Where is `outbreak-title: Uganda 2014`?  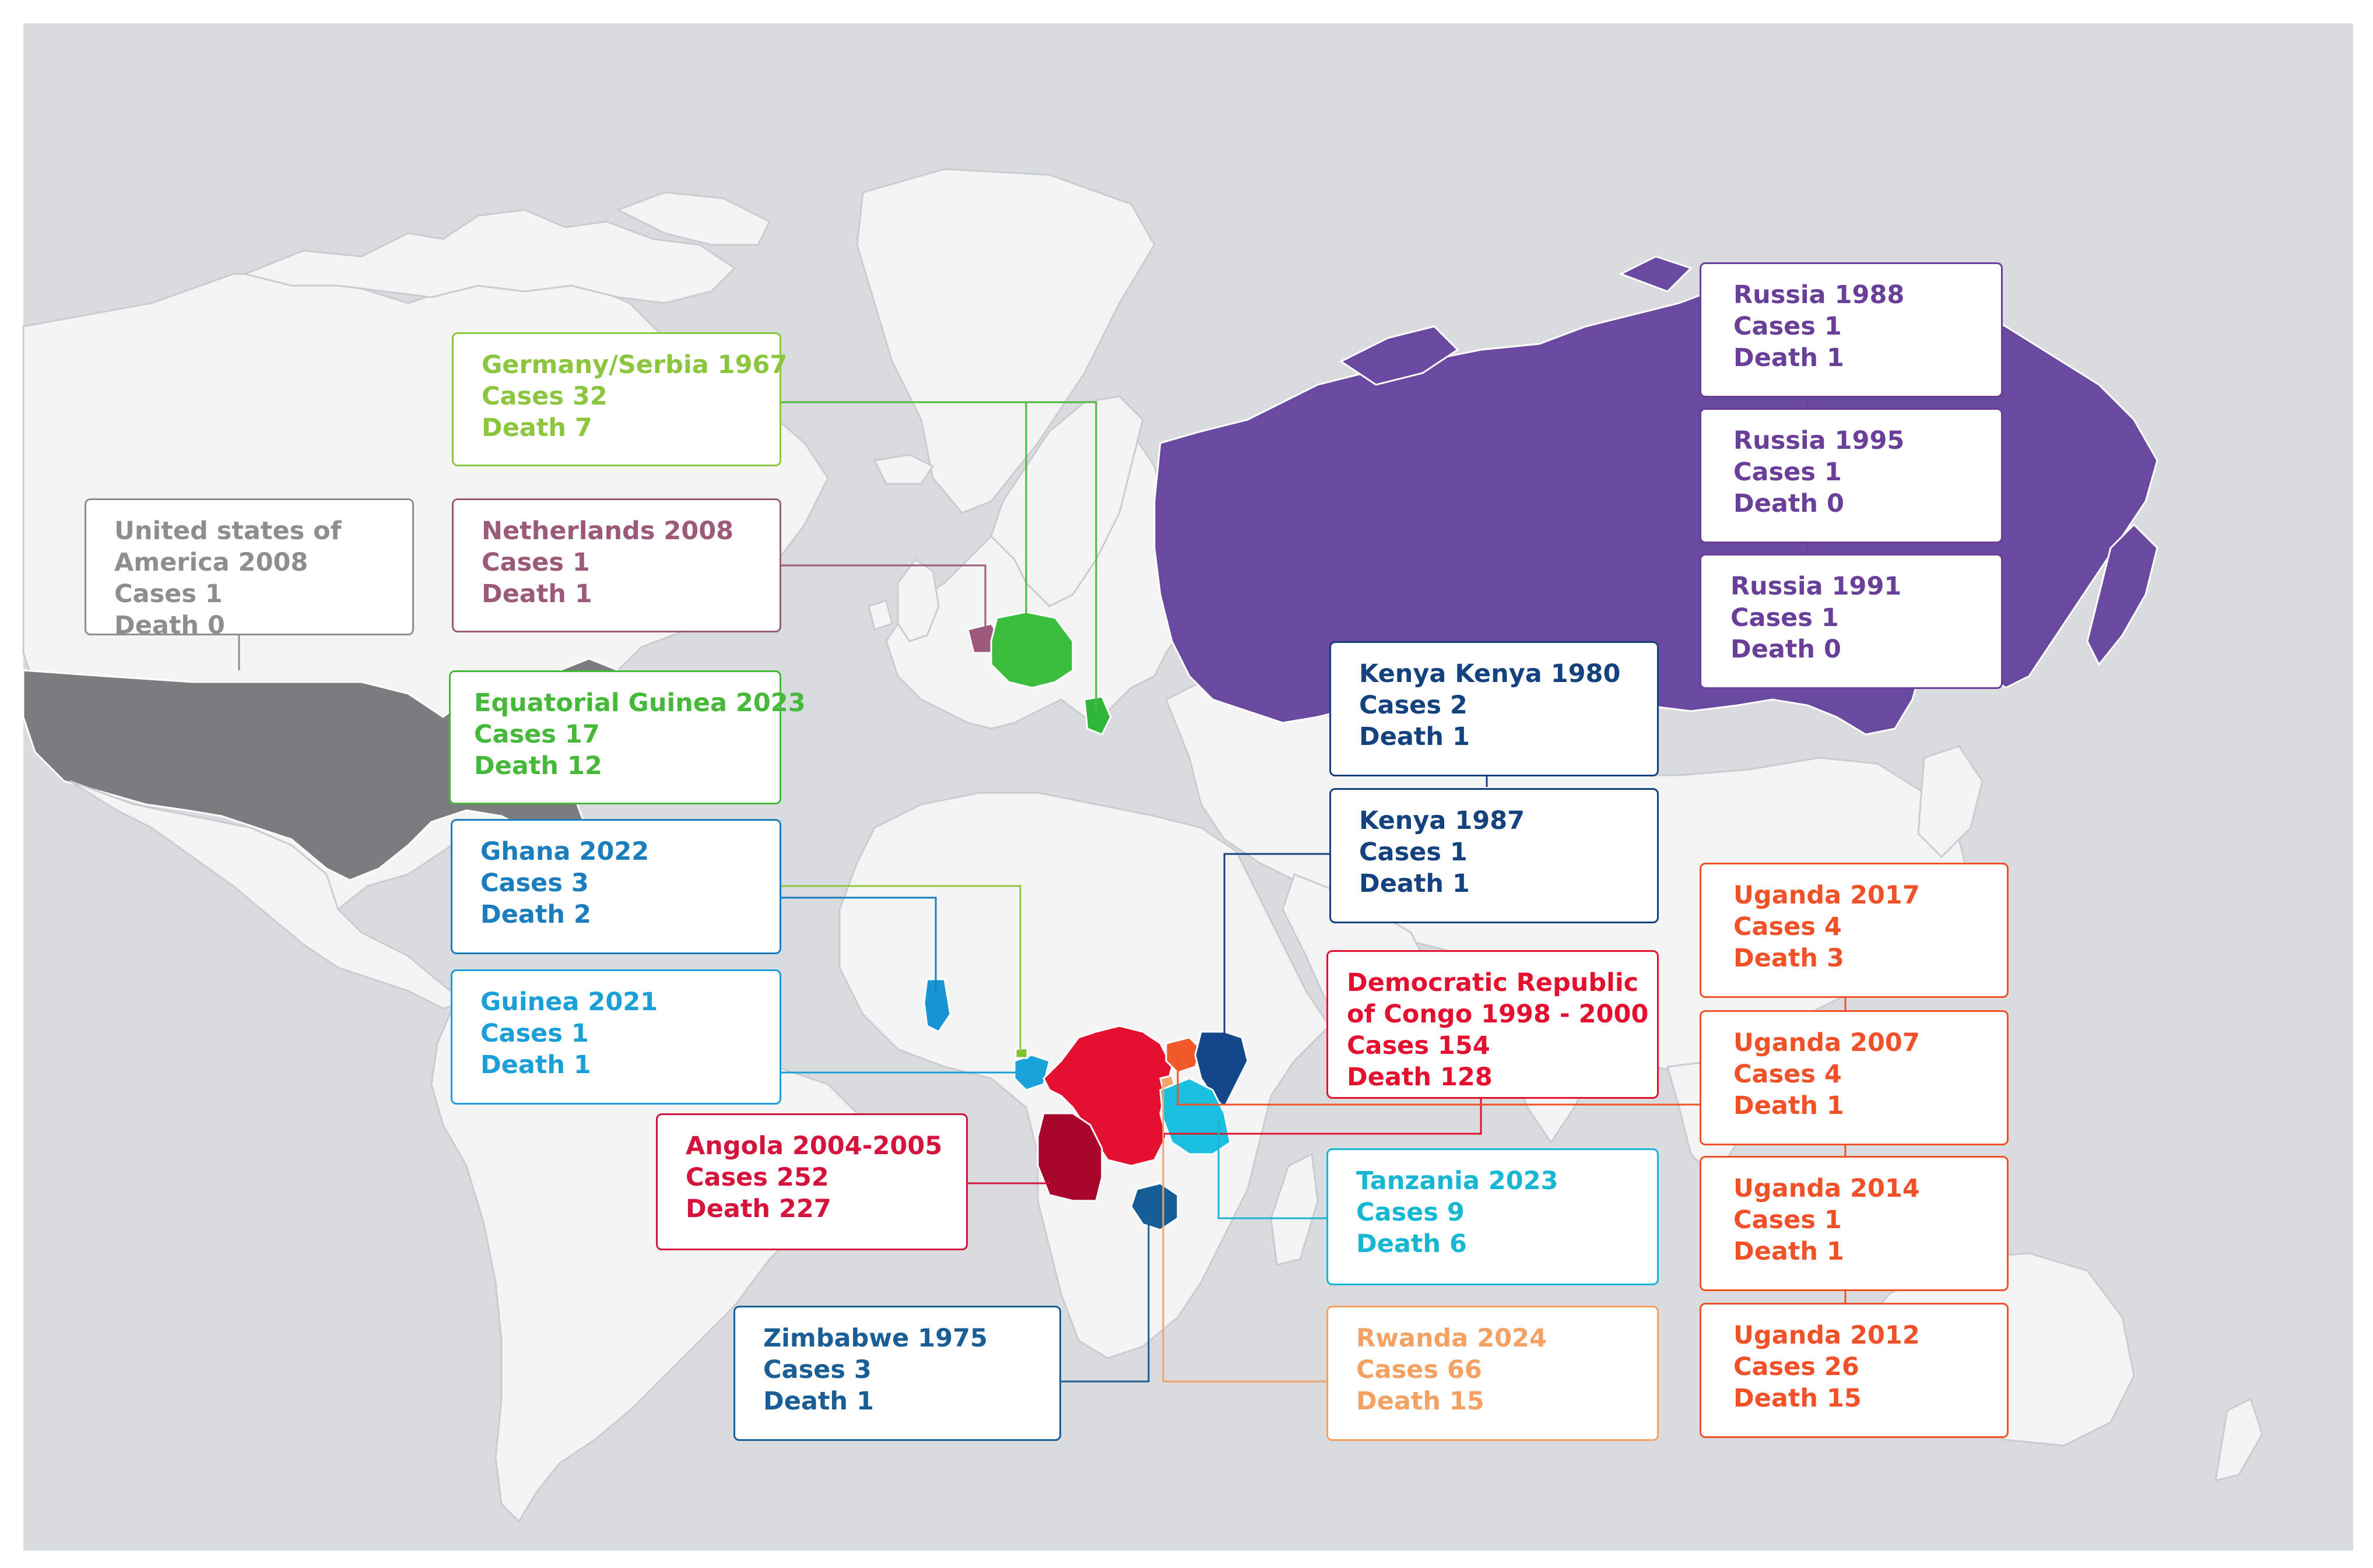 outbreak-title: Uganda 2014 is located at coordinates (1826, 1188).